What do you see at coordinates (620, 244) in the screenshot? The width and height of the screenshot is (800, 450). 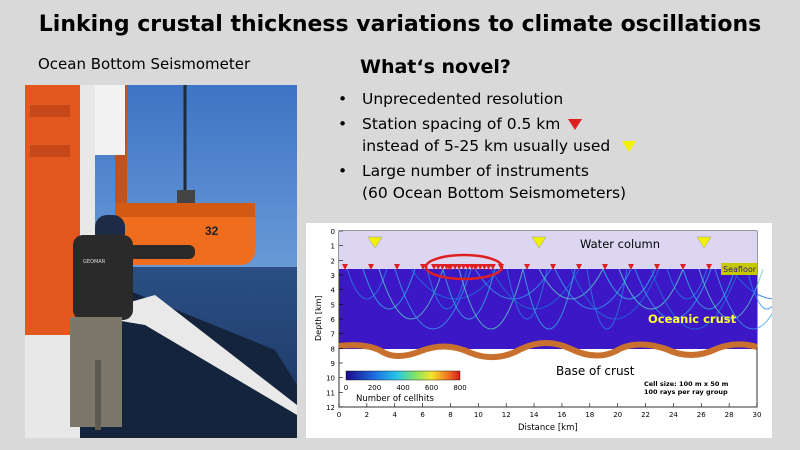 I see `water-column-label: Water column` at bounding box center [620, 244].